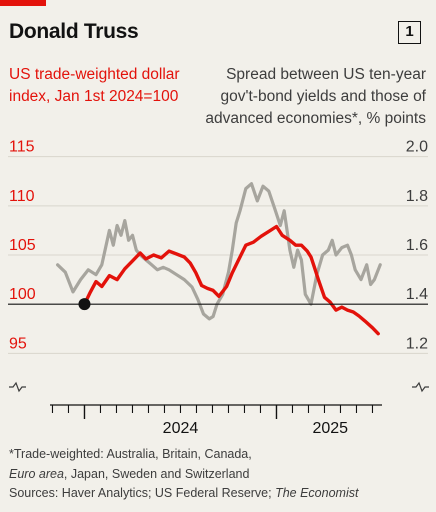  What do you see at coordinates (22, 196) in the screenshot?
I see `left-tick-label: 110` at bounding box center [22, 196].